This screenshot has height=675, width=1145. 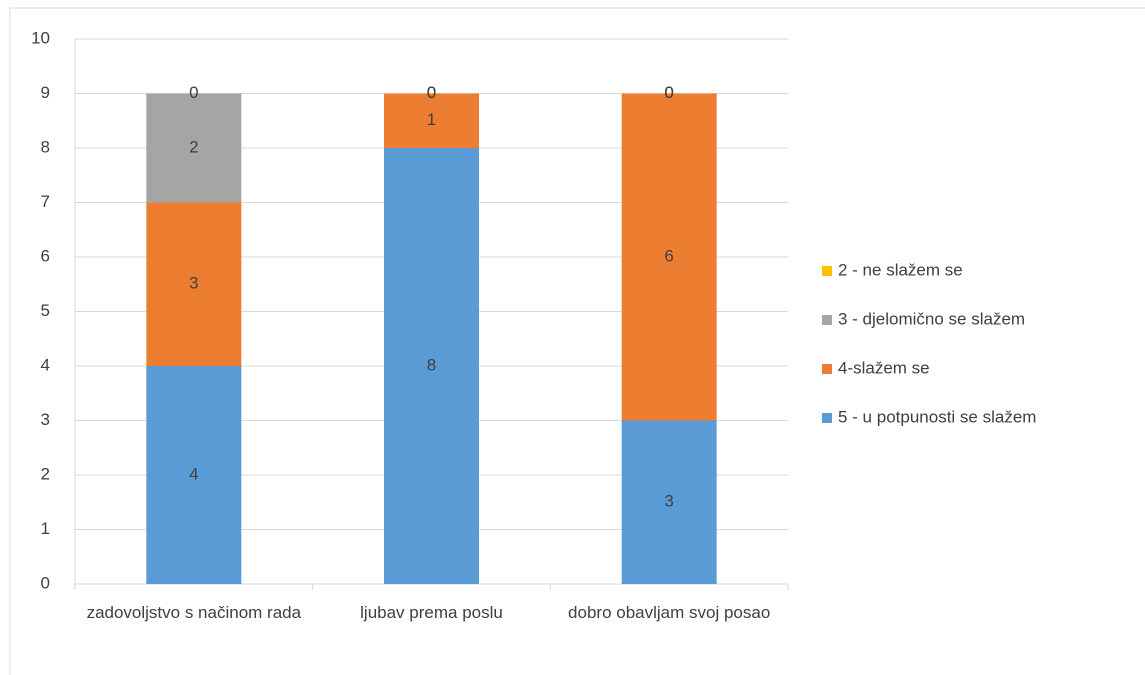 What do you see at coordinates (884, 367) in the screenshot?
I see `legend-label: 4-slažem se` at bounding box center [884, 367].